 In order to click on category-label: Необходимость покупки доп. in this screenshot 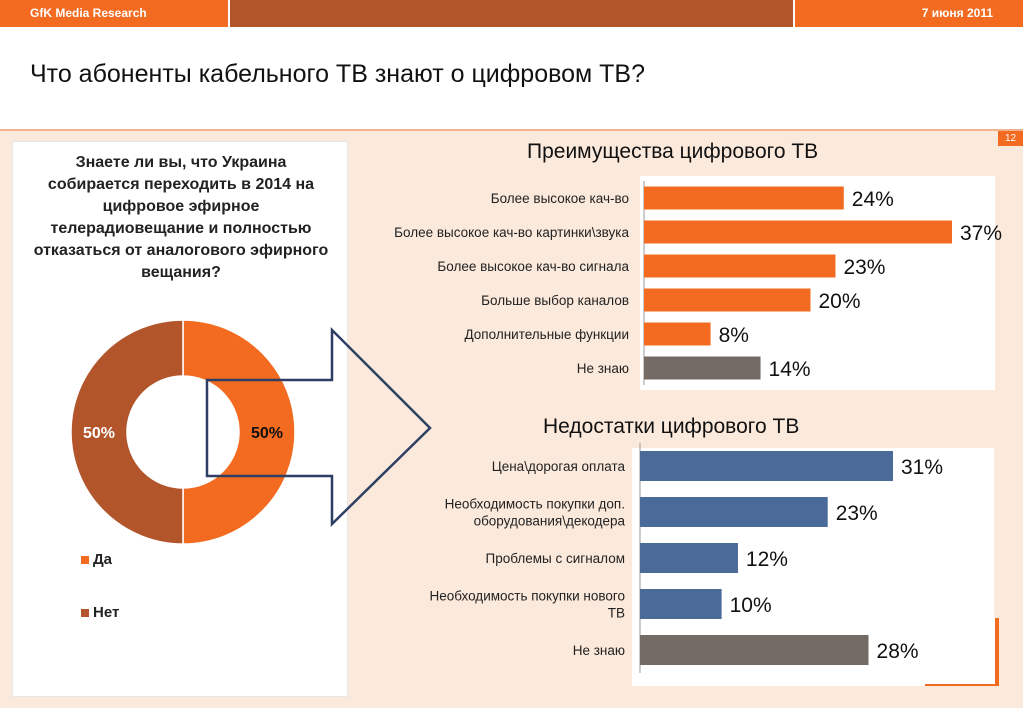, I will do `click(535, 504)`.